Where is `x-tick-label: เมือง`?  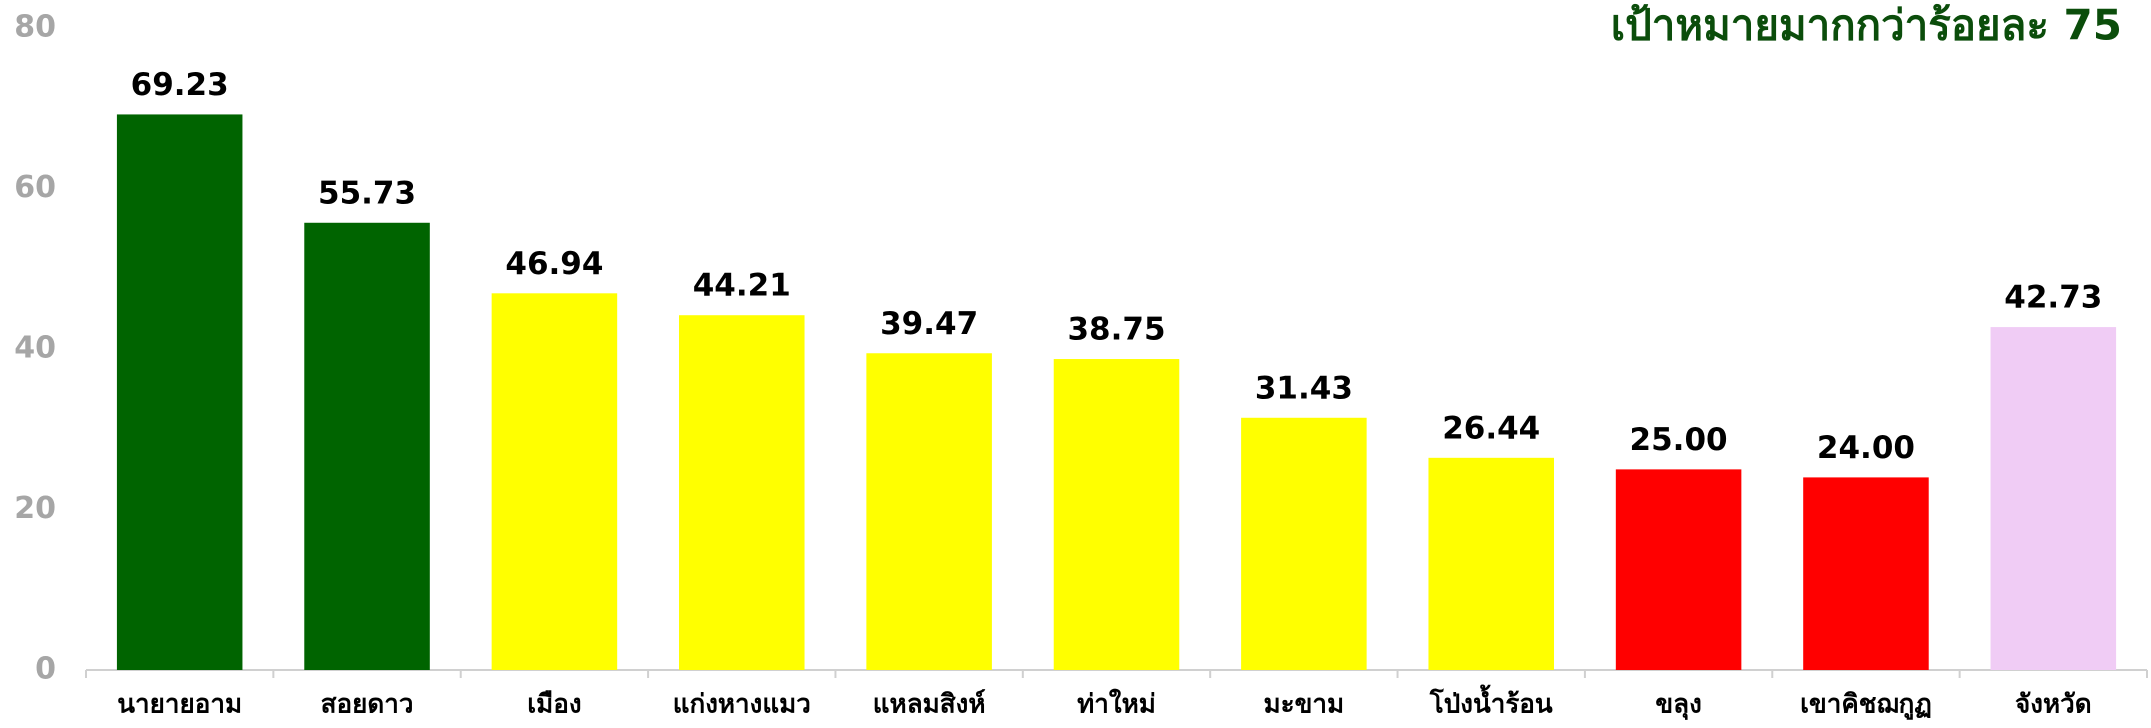 x-tick-label: เมือง is located at coordinates (554, 705).